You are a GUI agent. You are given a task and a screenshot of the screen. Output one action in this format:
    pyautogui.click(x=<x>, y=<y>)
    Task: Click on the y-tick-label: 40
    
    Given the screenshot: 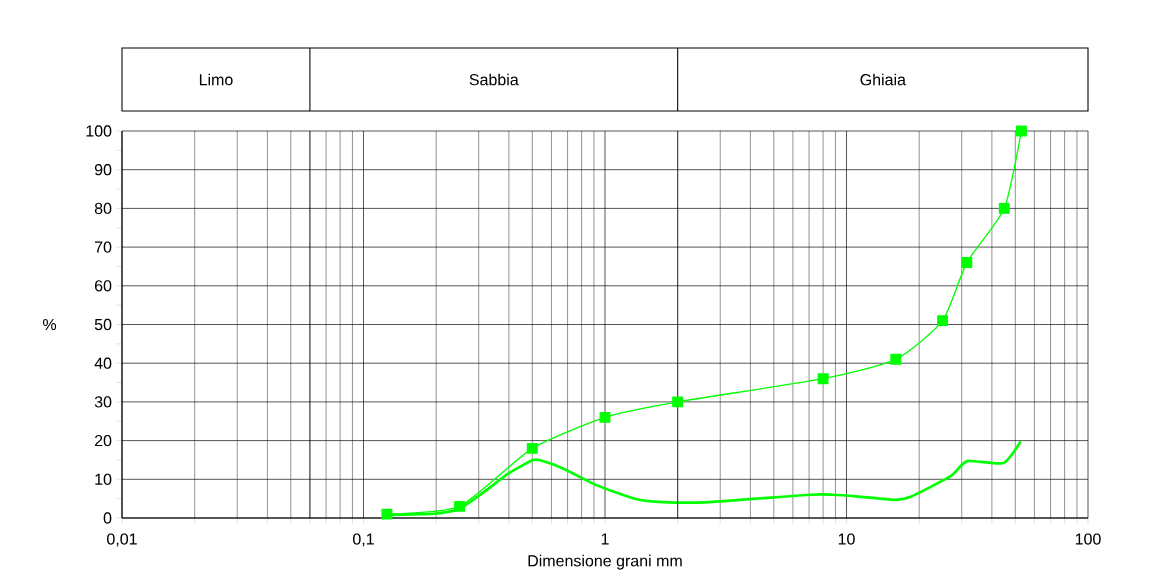 What is the action you would take?
    pyautogui.click(x=103, y=363)
    